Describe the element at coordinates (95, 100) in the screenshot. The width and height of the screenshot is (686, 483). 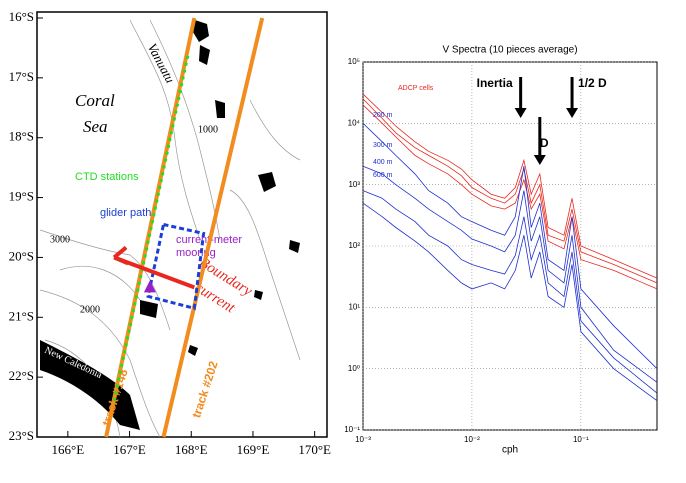
I see `map-label: Coral` at that location.